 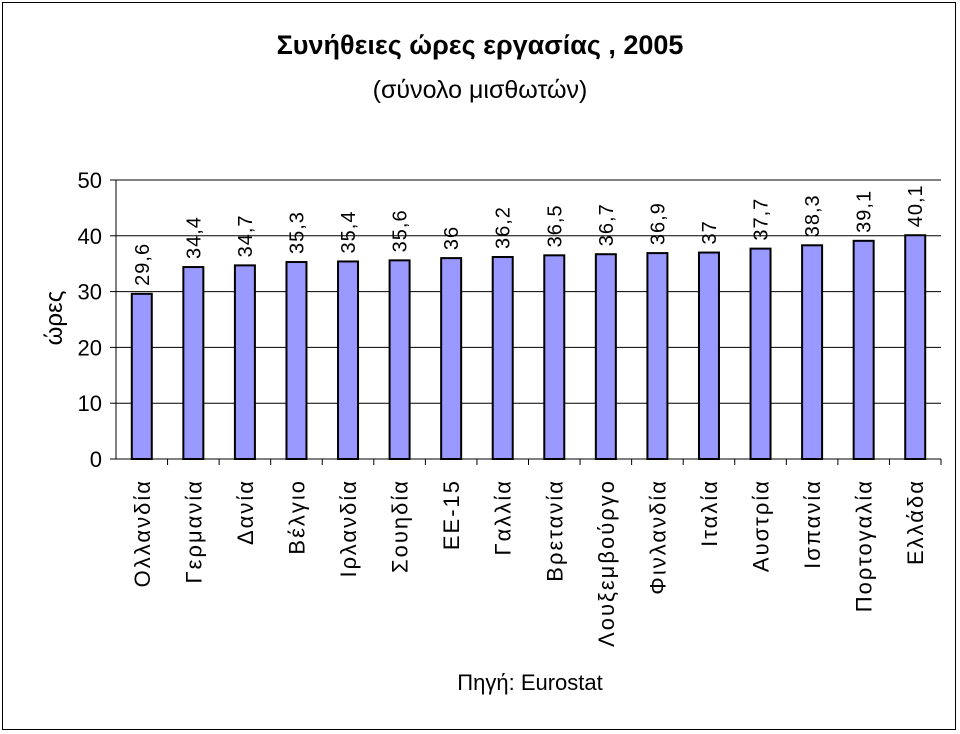 I want to click on chart-subtitle: (σύνολο μισθωτών), so click(x=480, y=90).